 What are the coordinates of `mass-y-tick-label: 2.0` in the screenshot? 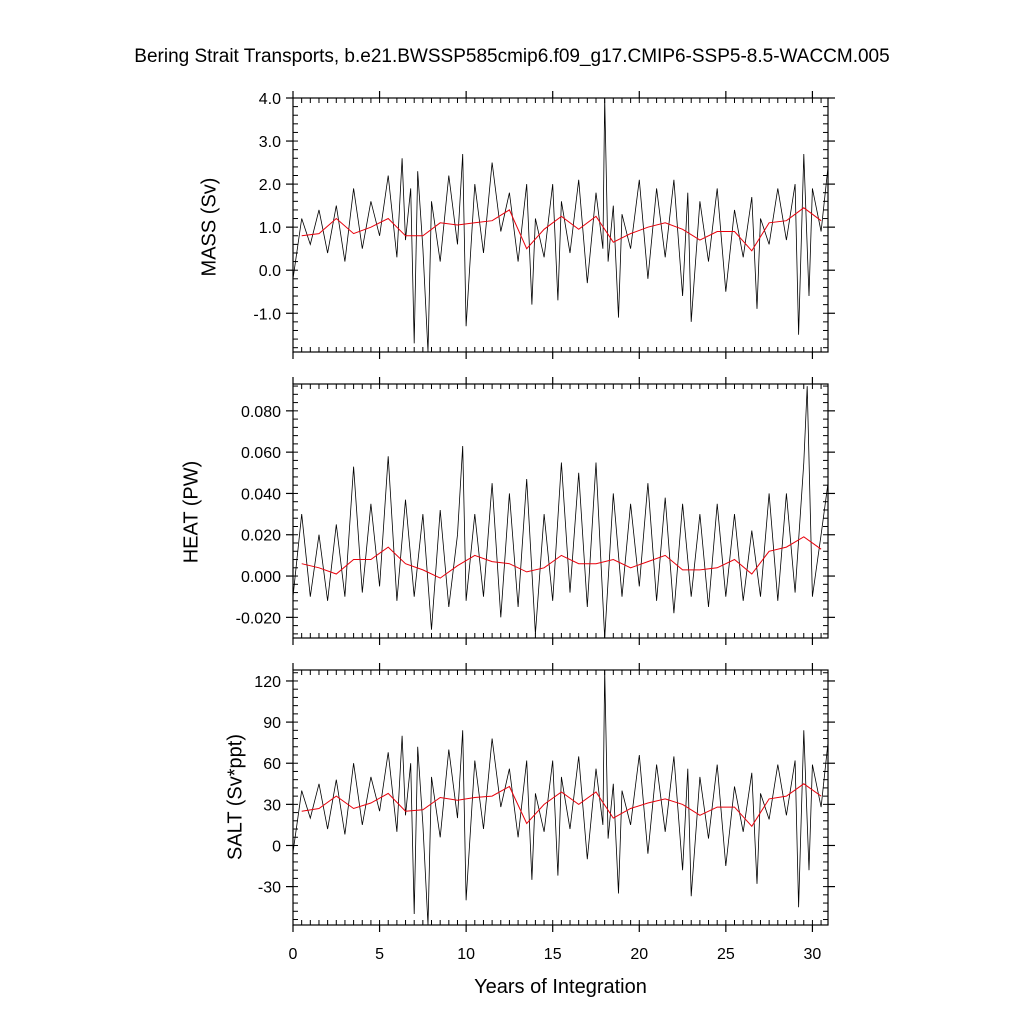 It's located at (270, 185).